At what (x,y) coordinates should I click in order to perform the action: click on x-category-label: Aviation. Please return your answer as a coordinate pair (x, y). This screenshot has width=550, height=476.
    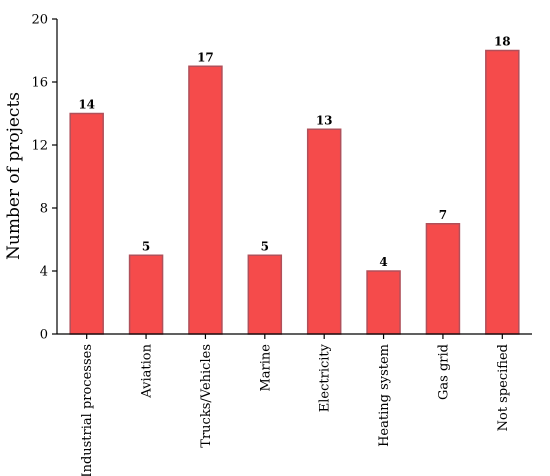
    Looking at the image, I should click on (147, 370).